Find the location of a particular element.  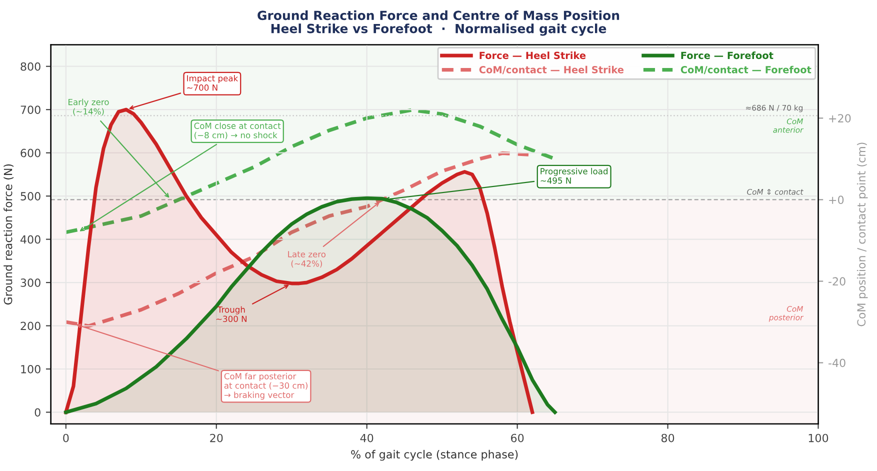

legend-label: CoM/contact — Heel Strike is located at coordinates (551, 70).